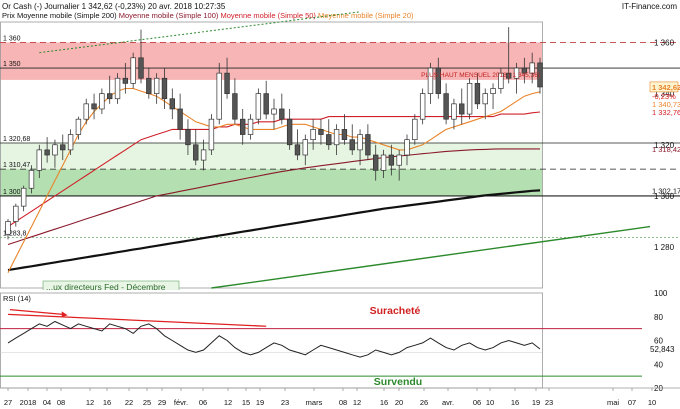  I want to click on right-value-label: 1 318,42, so click(666, 149).